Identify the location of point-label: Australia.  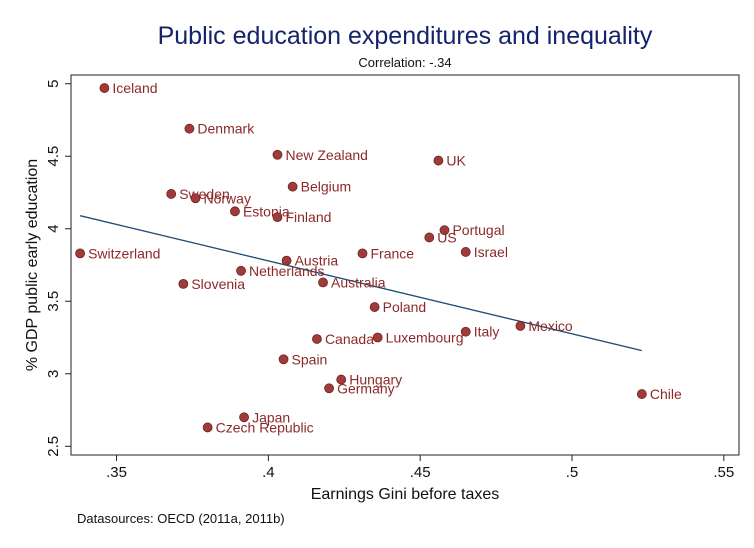
(358, 282).